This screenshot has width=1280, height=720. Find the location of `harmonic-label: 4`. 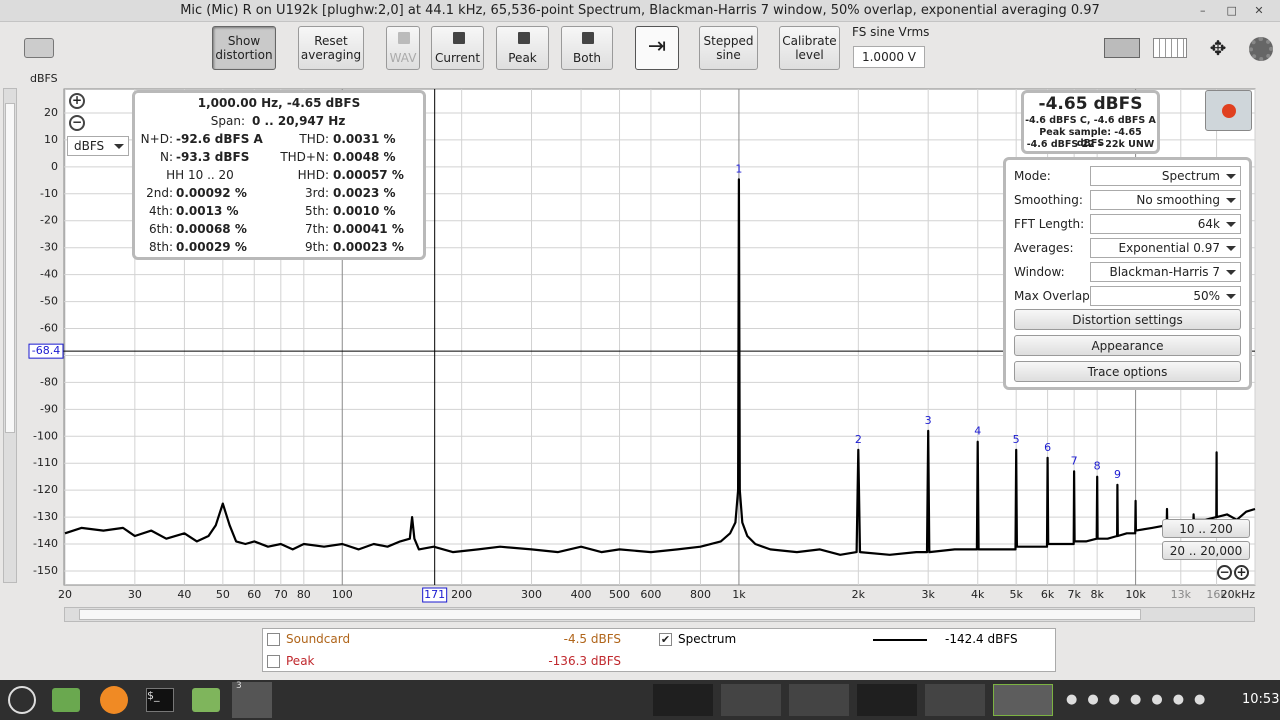

harmonic-label: 4 is located at coordinates (977, 431).